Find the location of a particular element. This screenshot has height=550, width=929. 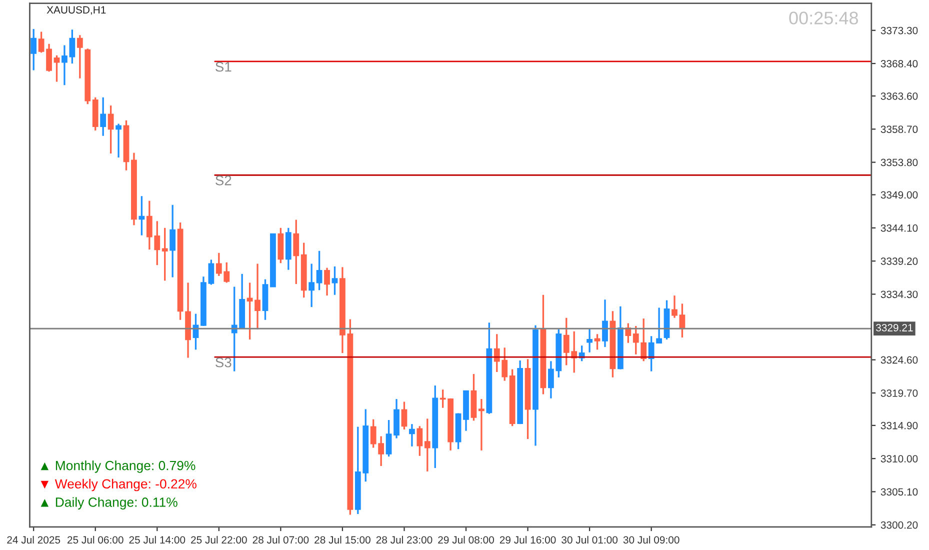

y-tick-label: 3358.70 is located at coordinates (899, 130).